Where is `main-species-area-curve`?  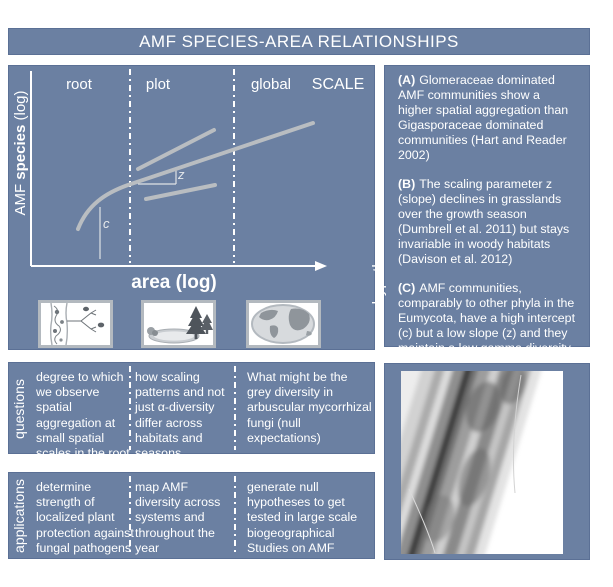
main-species-area-curve is located at coordinates (195, 176).